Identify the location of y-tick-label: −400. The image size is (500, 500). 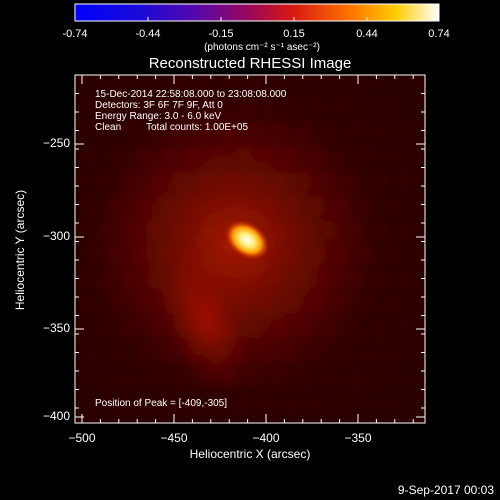
(56, 416).